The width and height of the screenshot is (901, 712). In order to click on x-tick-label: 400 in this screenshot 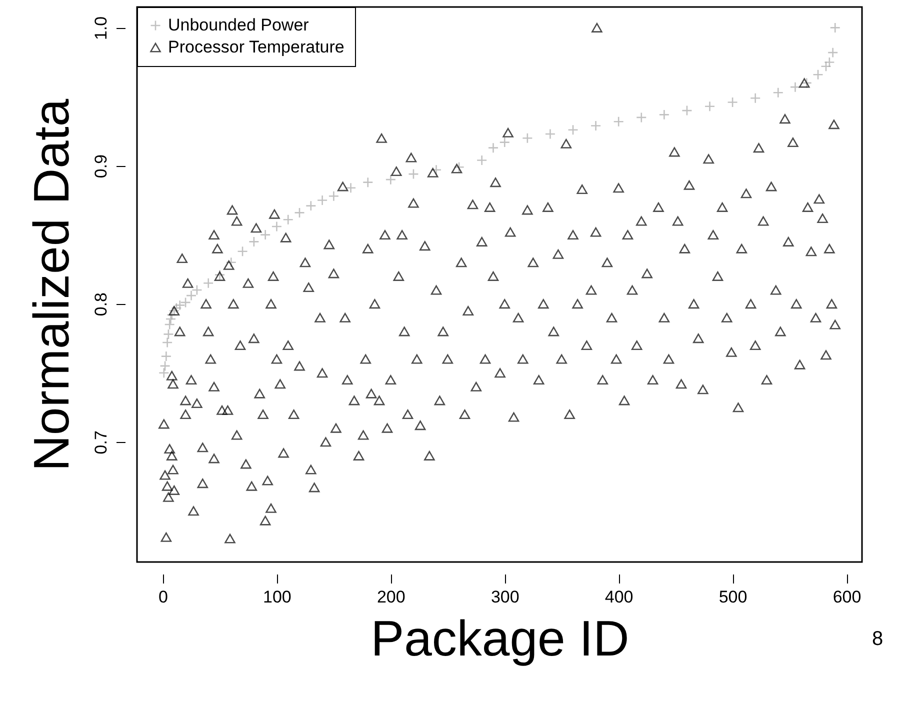, I will do `click(619, 597)`.